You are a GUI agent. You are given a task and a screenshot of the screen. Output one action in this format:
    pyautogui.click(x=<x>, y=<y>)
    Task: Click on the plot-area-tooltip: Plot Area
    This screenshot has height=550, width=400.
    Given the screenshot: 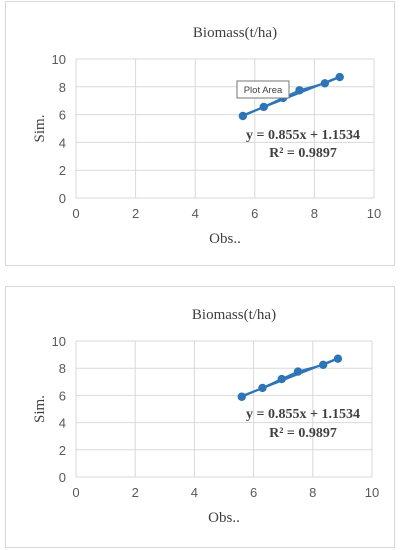 What is the action you would take?
    pyautogui.click(x=263, y=90)
    